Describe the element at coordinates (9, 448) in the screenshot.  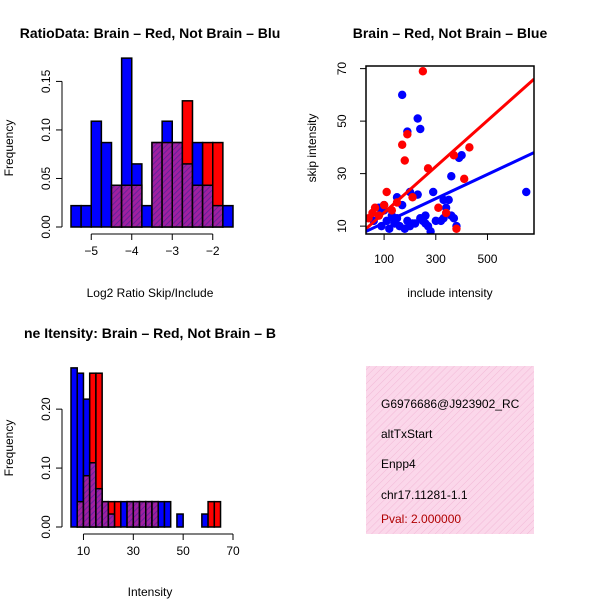
I see `intensity-ylabel: Frequency` at that location.